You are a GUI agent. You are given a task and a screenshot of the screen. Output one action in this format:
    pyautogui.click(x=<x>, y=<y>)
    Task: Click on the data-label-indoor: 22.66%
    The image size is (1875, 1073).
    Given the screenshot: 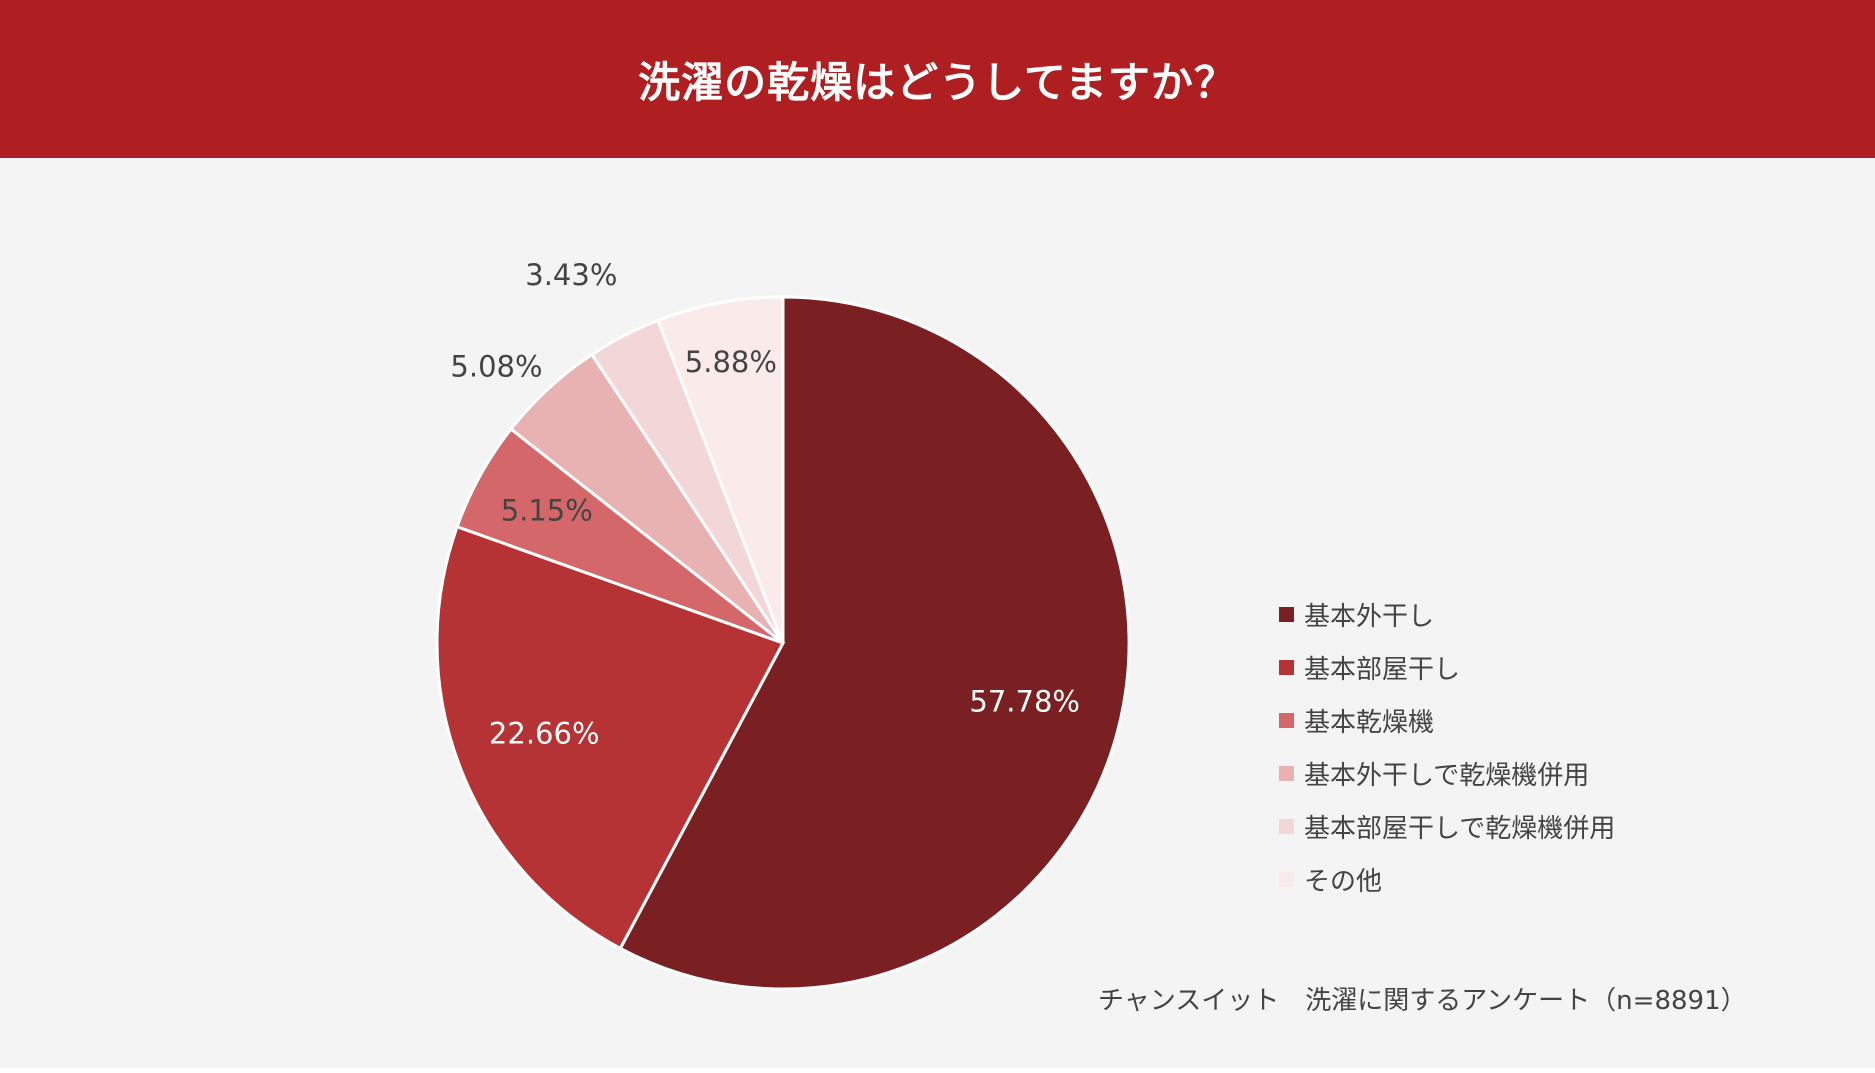 What is the action you would take?
    pyautogui.click(x=544, y=733)
    